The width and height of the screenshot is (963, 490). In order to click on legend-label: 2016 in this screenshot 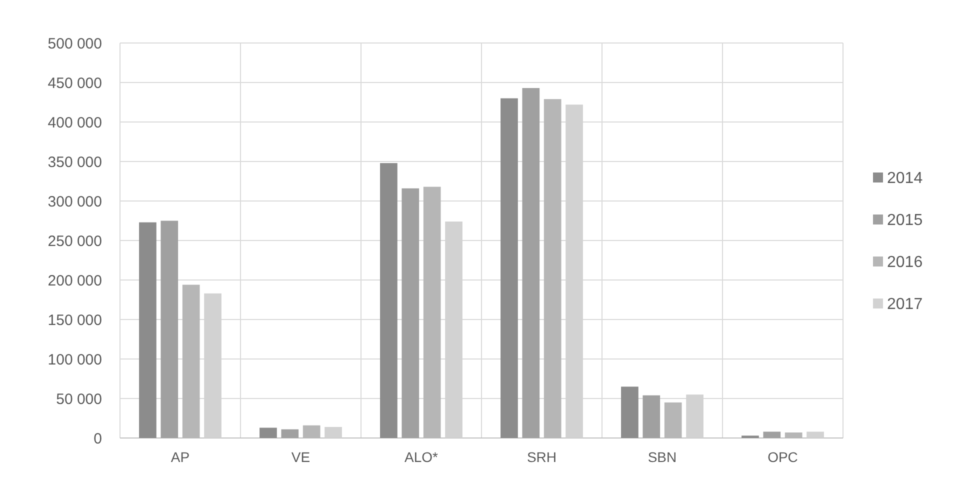, I will do `click(905, 263)`.